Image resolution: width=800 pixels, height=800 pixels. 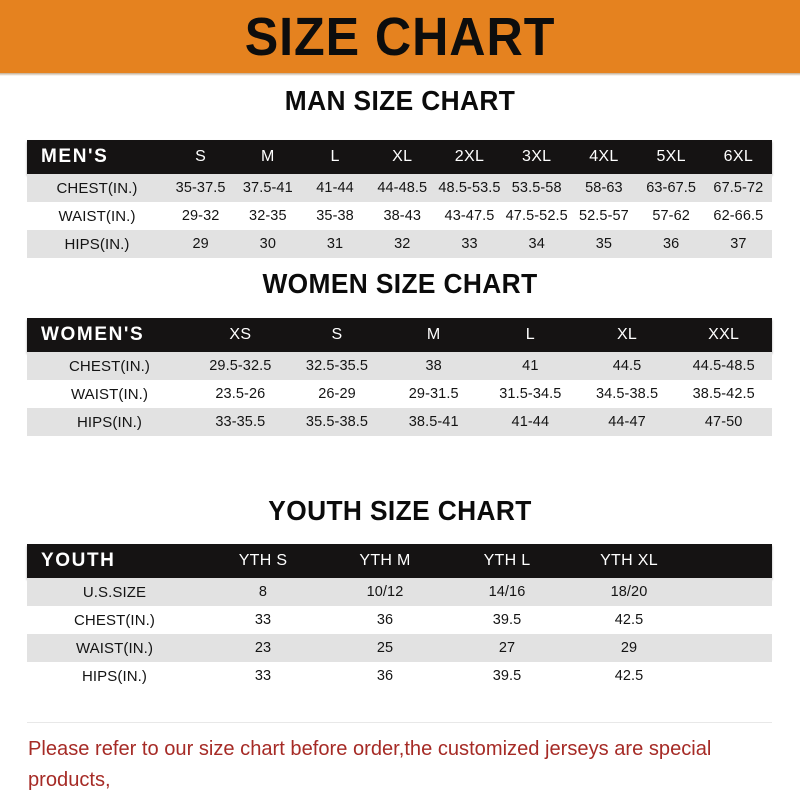 What do you see at coordinates (385, 560) in the screenshot?
I see `youth-column-header: YTH M` at bounding box center [385, 560].